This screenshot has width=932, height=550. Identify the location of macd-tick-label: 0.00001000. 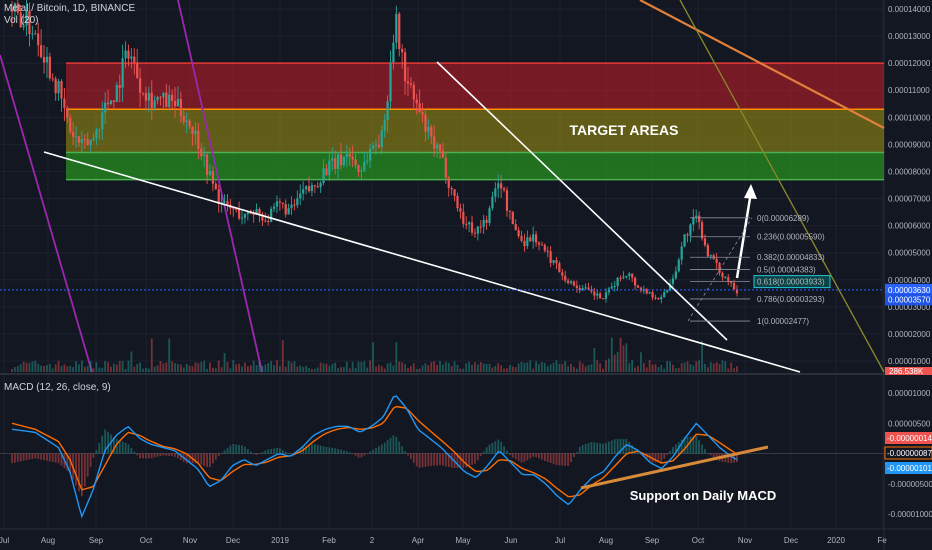
(909, 393).